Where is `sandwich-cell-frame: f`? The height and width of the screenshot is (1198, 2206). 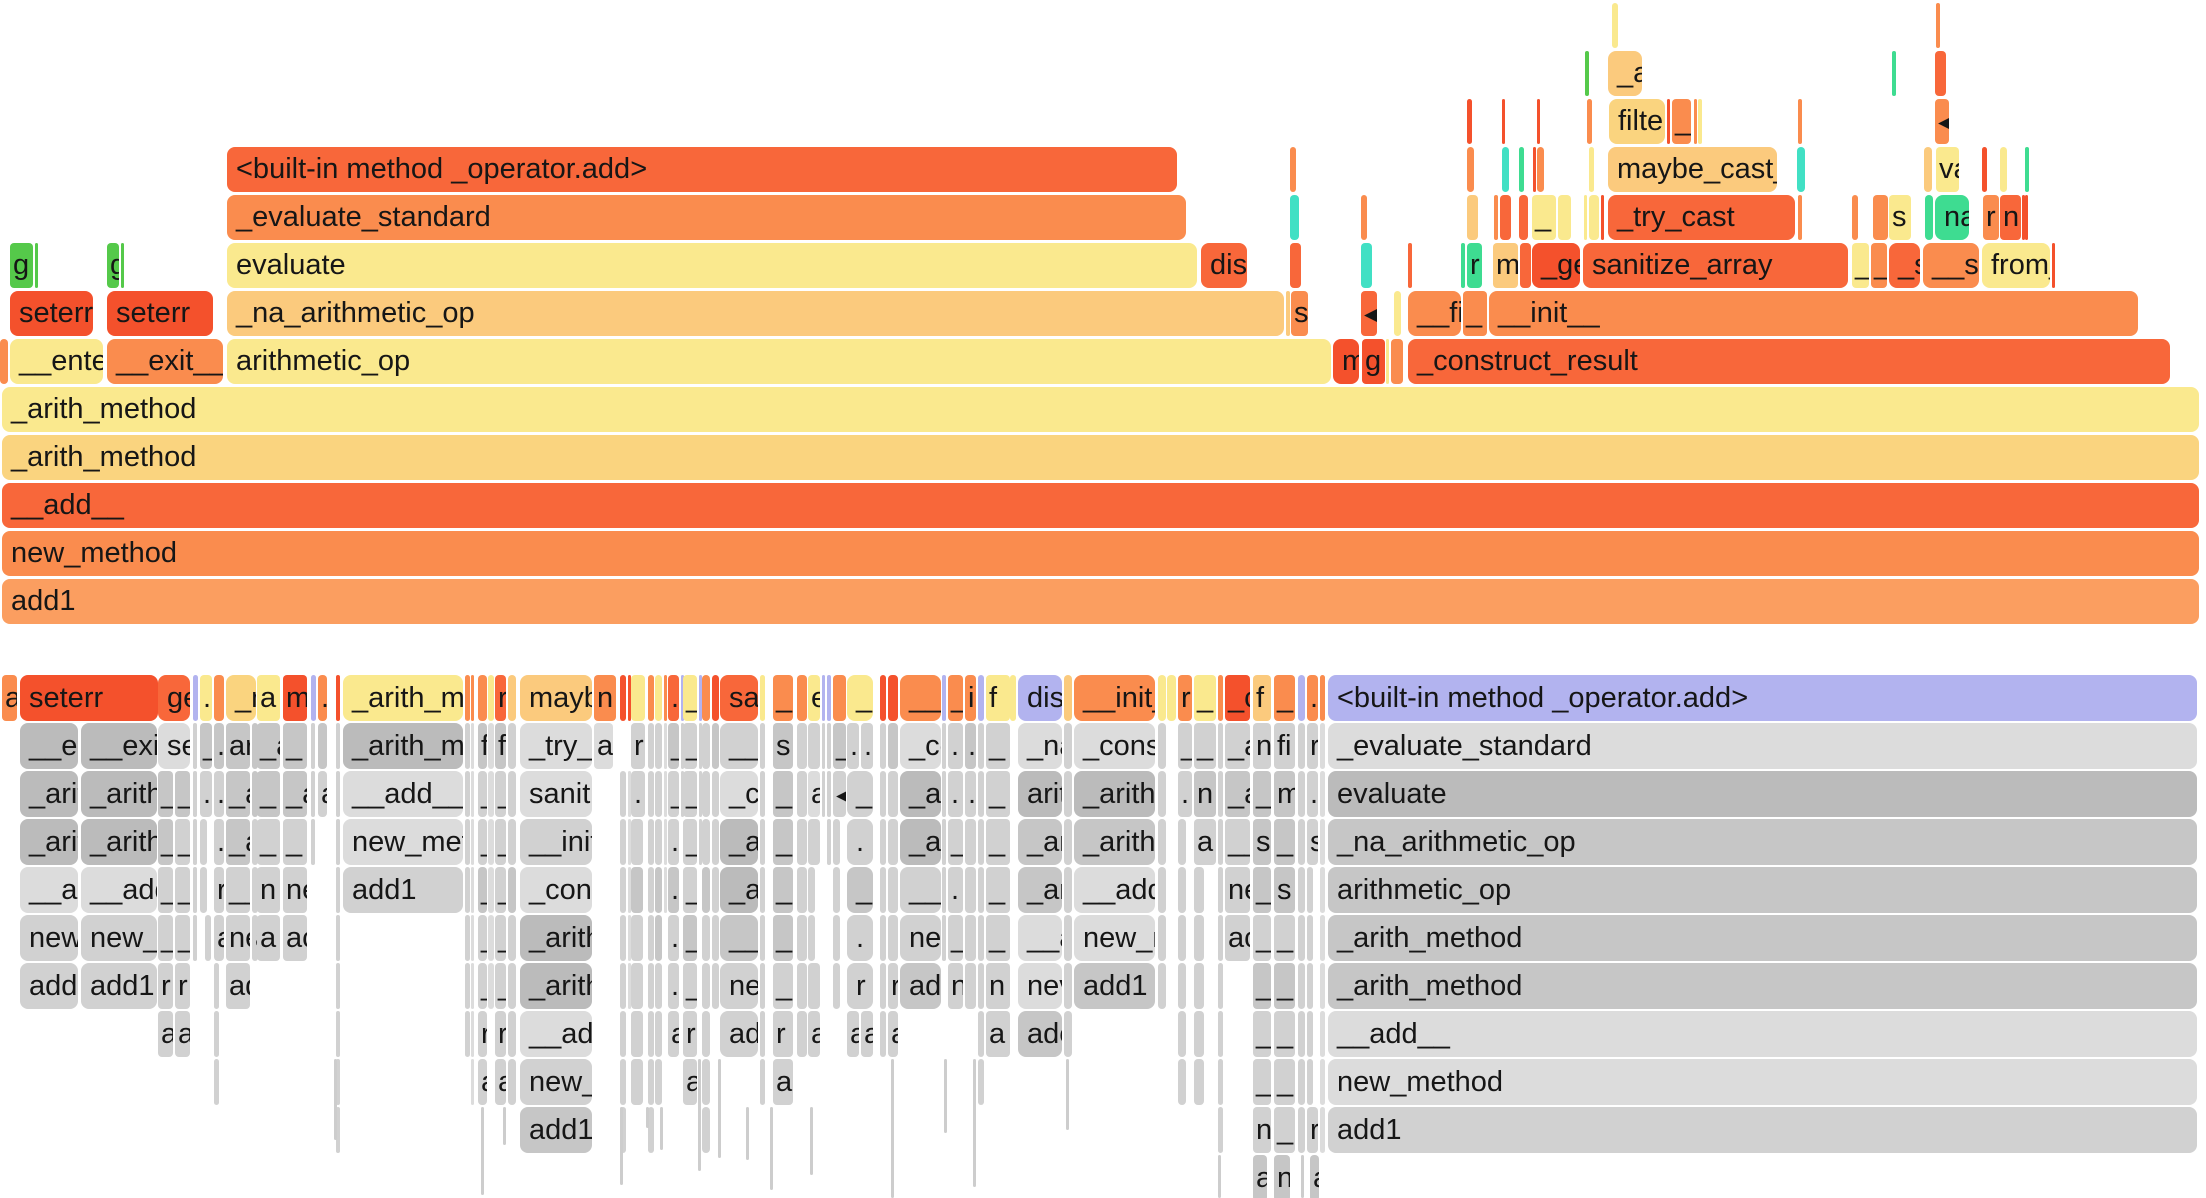 sandwich-cell-frame: f is located at coordinates (500, 746).